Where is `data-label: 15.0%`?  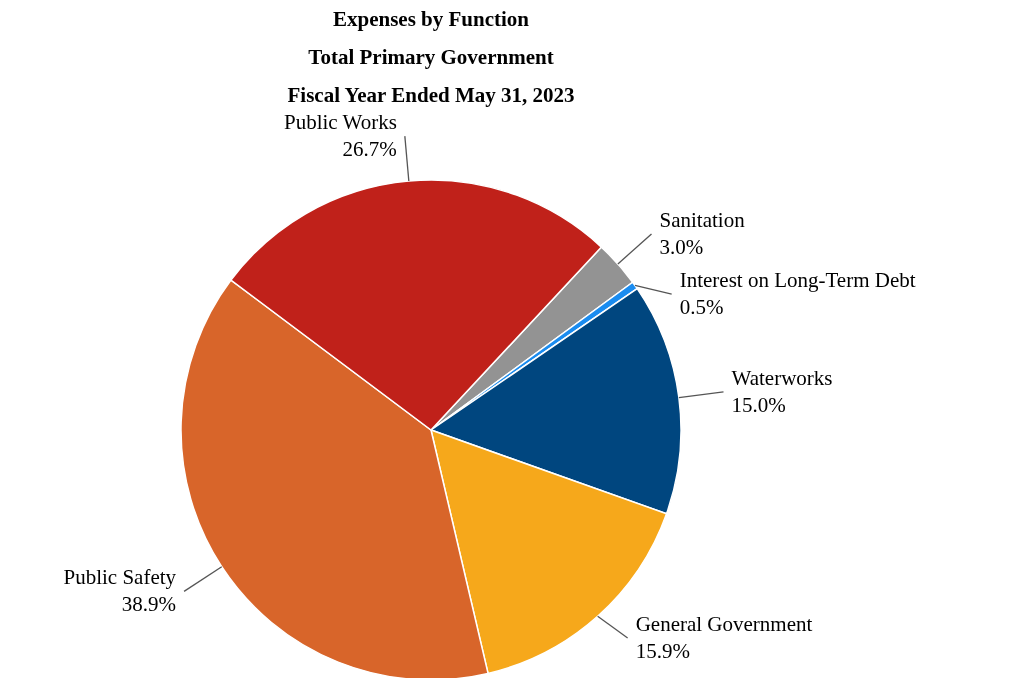
data-label: 15.0% is located at coordinates (758, 404).